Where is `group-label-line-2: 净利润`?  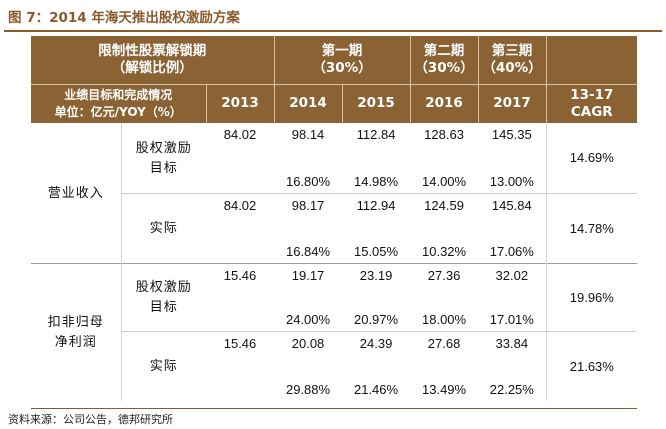 group-label-line-2: 净利润 is located at coordinates (75, 342).